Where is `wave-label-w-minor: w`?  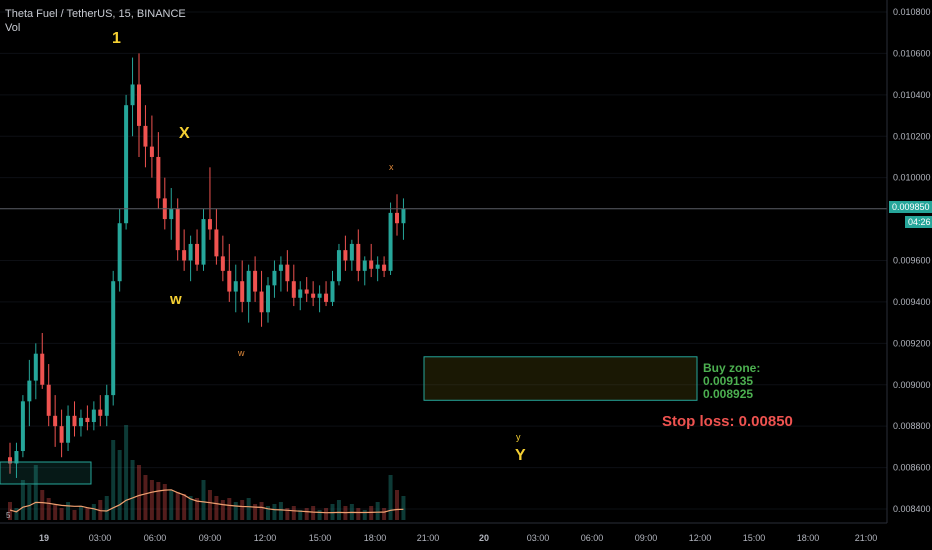
wave-label-w-minor: w is located at coordinates (241, 353).